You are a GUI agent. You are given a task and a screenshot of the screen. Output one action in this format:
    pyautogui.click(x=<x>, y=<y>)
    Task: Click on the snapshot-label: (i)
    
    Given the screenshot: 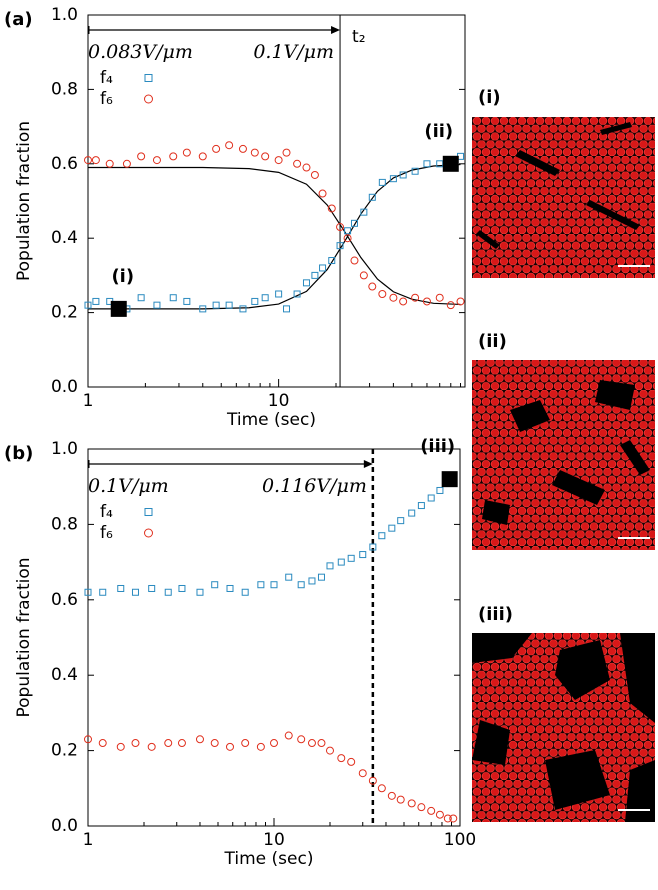 What is the action you would take?
    pyautogui.click(x=122, y=276)
    